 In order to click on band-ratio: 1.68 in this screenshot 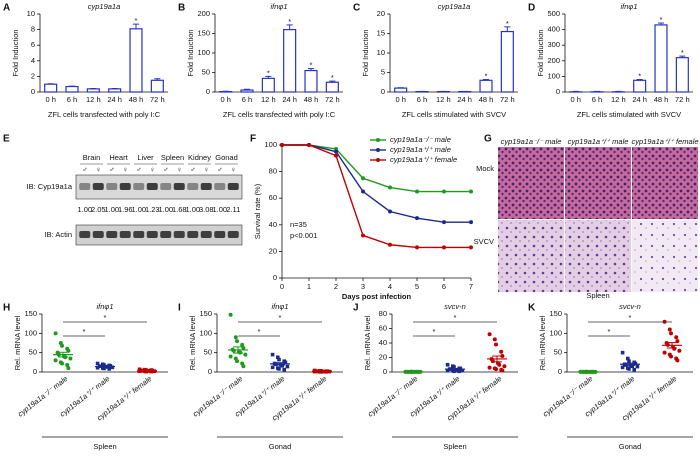, I will do `click(179, 209)`.